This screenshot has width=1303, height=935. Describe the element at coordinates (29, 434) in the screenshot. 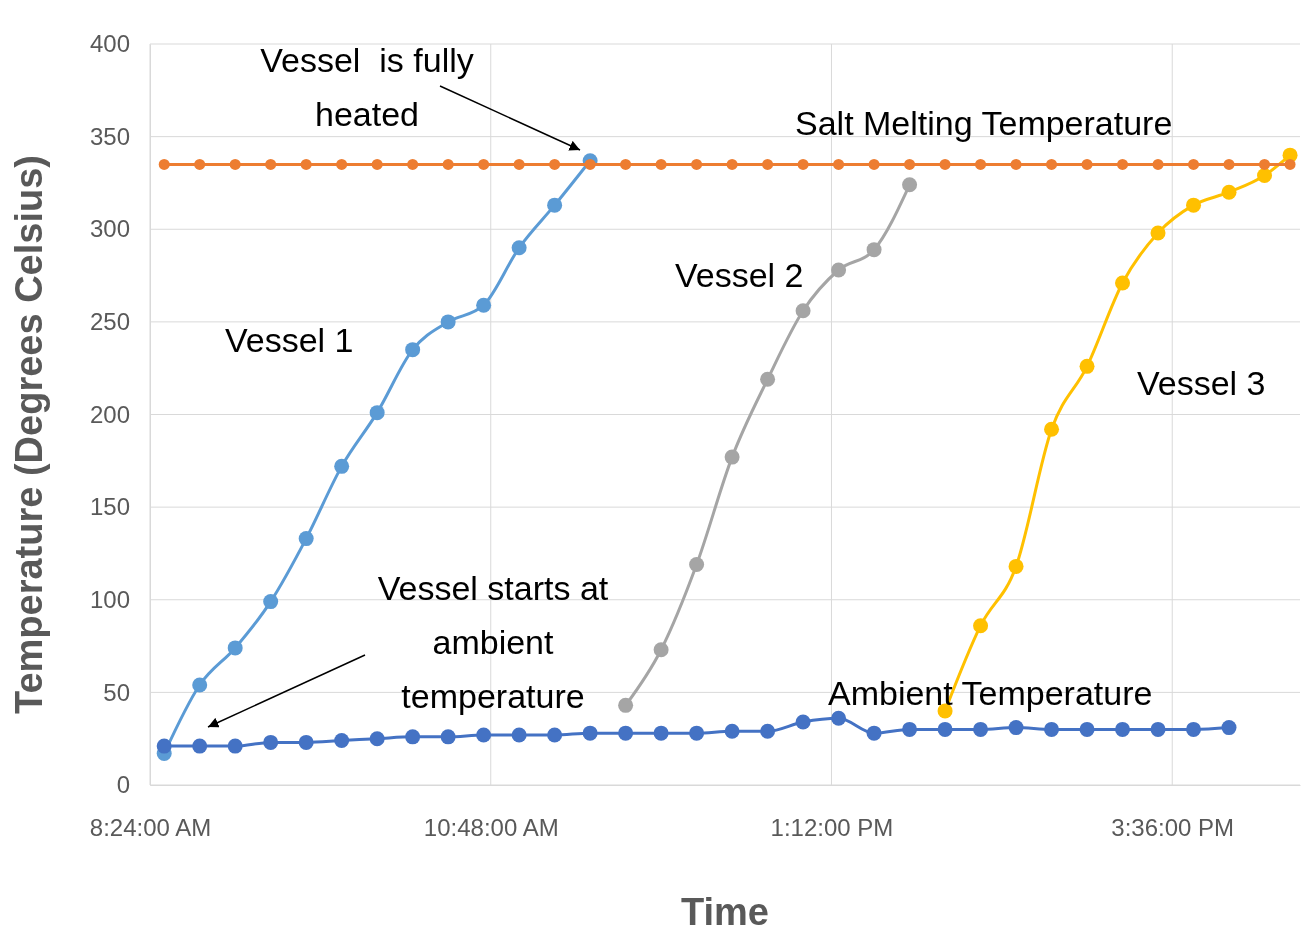

I see `y-axis-title: Temperature (Degrees Celsius)` at that location.